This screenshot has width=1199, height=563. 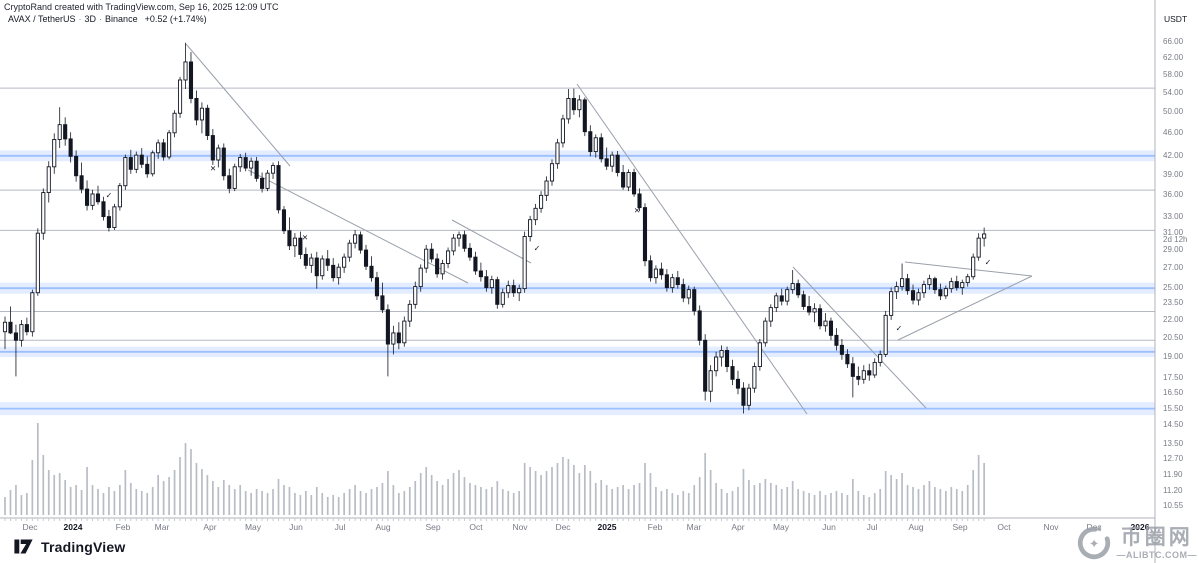 I want to click on site-watermark: ✦ 币圈网 —ALIBTC.COM—, so click(x=1136, y=543).